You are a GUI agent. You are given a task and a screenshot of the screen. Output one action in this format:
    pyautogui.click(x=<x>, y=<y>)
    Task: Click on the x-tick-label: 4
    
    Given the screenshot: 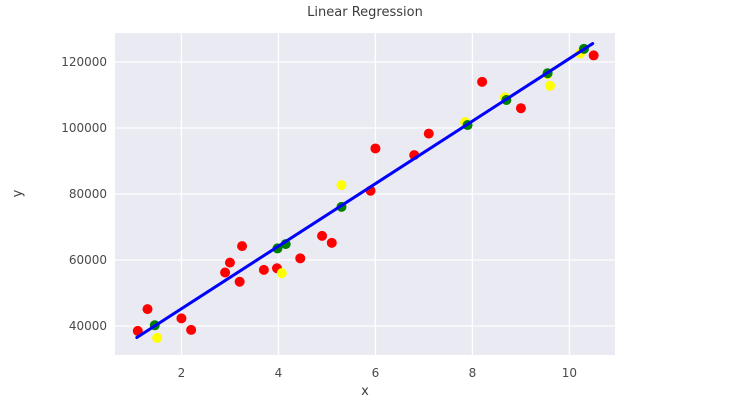 What is the action you would take?
    pyautogui.click(x=278, y=373)
    